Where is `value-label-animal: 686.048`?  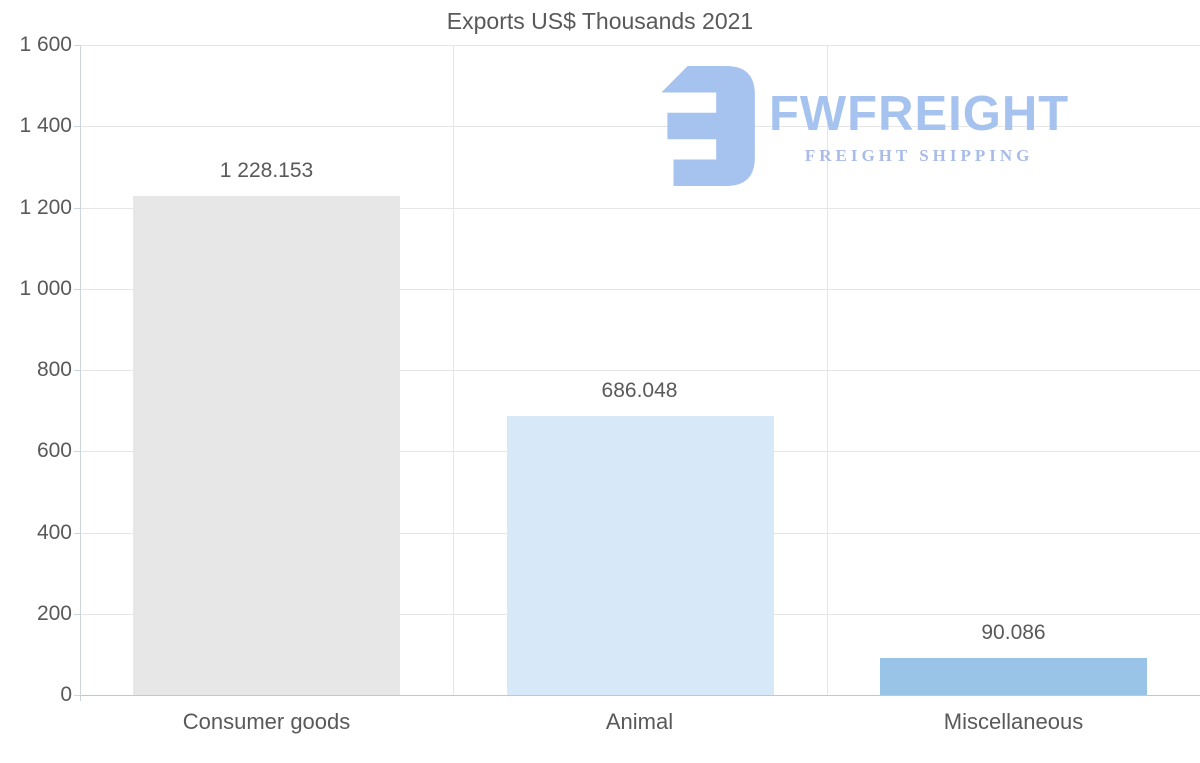
value-label-animal: 686.048 is located at coordinates (639, 390).